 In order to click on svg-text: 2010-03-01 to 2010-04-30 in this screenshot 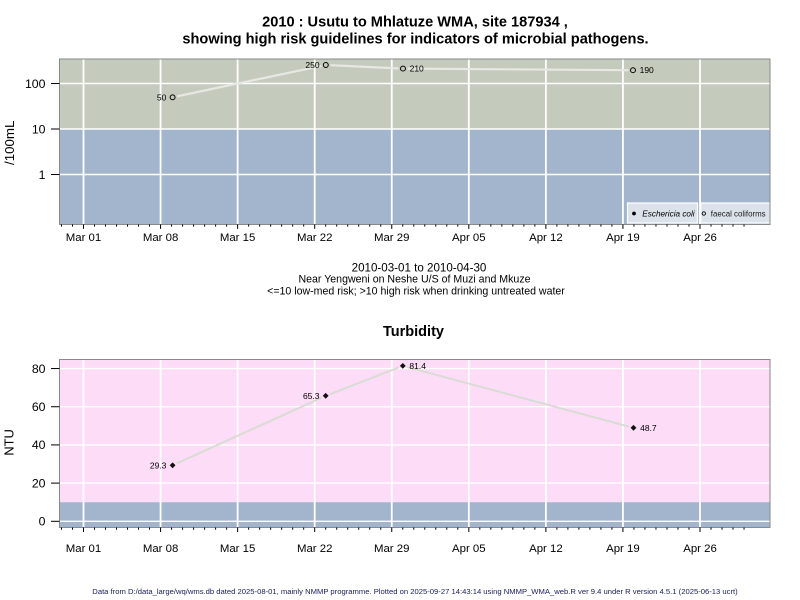, I will do `click(419, 268)`.